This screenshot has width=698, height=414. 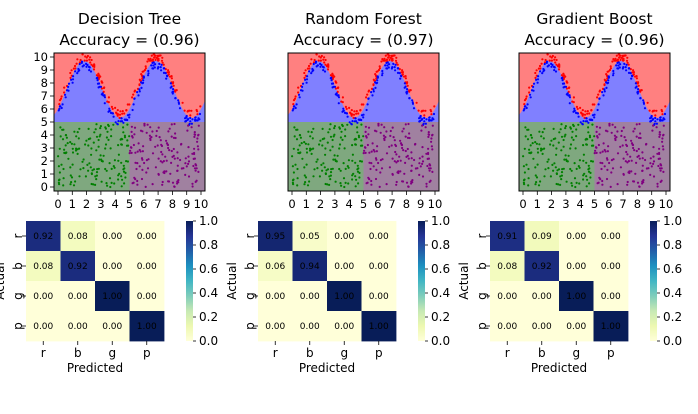 I want to click on y-category-label: g, so click(x=482, y=296).